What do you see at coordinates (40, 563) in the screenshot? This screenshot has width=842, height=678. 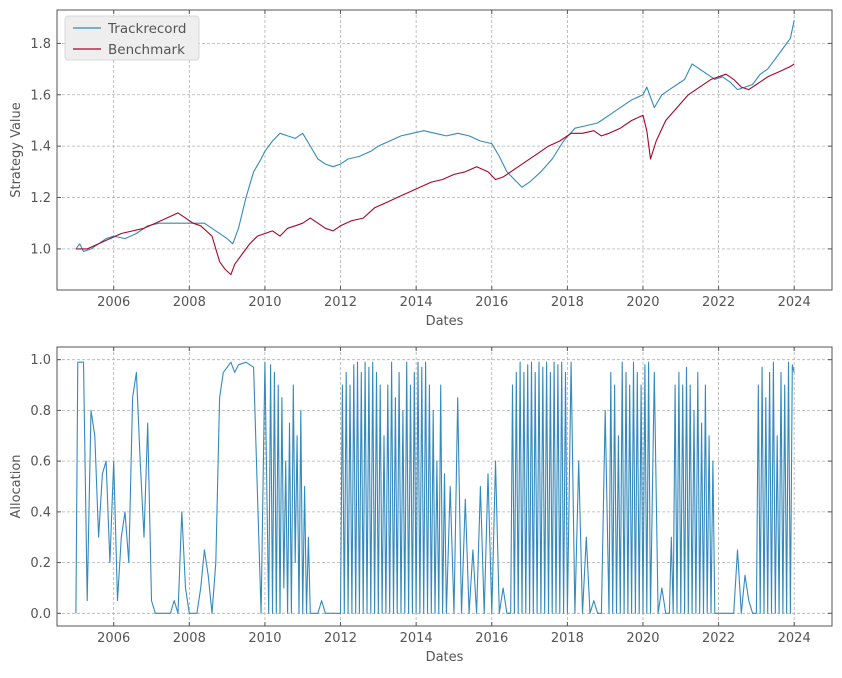 I see `y-tick-label: 0.2` at bounding box center [40, 563].